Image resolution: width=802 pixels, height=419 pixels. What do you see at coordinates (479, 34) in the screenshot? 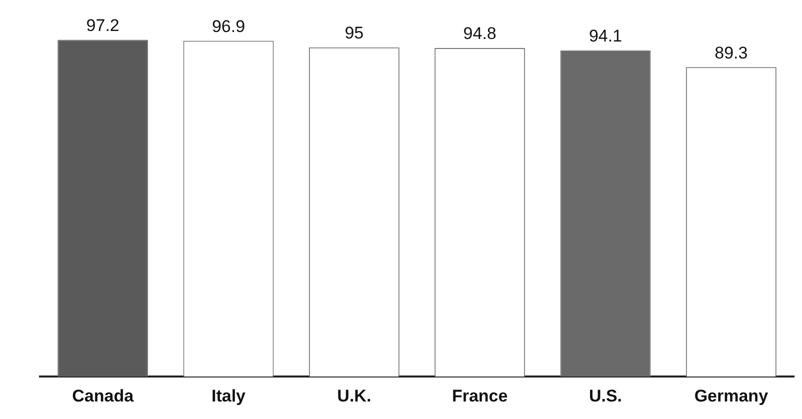
I see `data-label: 94.8` at bounding box center [479, 34].